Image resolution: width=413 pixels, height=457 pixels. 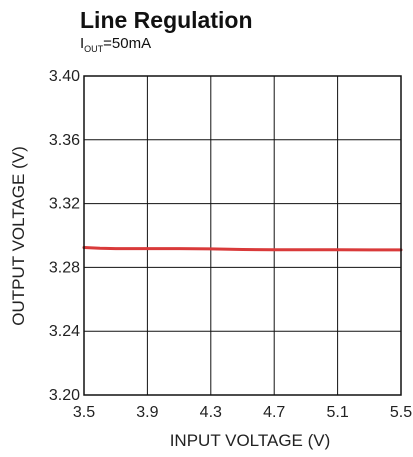 I want to click on x-tick-label: 4.3, so click(x=211, y=412).